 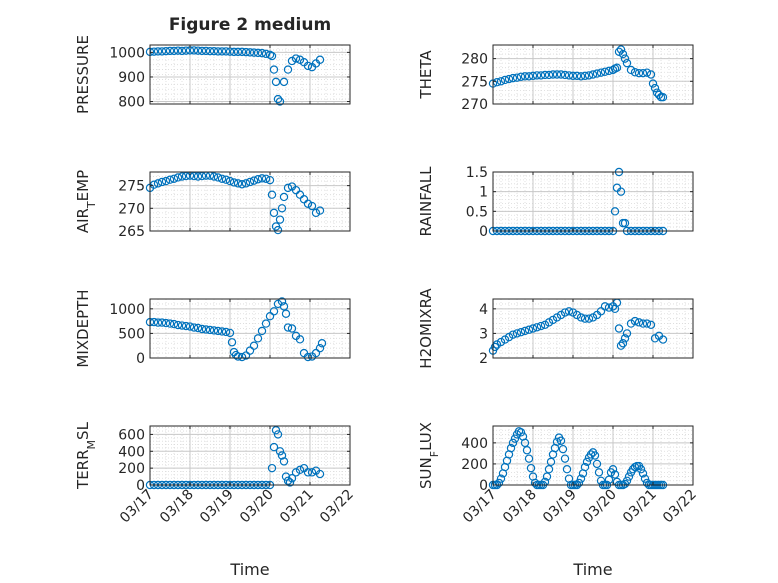 What do you see at coordinates (177, 507) in the screenshot?
I see `x-tick-label: 03/18` at bounding box center [177, 507].